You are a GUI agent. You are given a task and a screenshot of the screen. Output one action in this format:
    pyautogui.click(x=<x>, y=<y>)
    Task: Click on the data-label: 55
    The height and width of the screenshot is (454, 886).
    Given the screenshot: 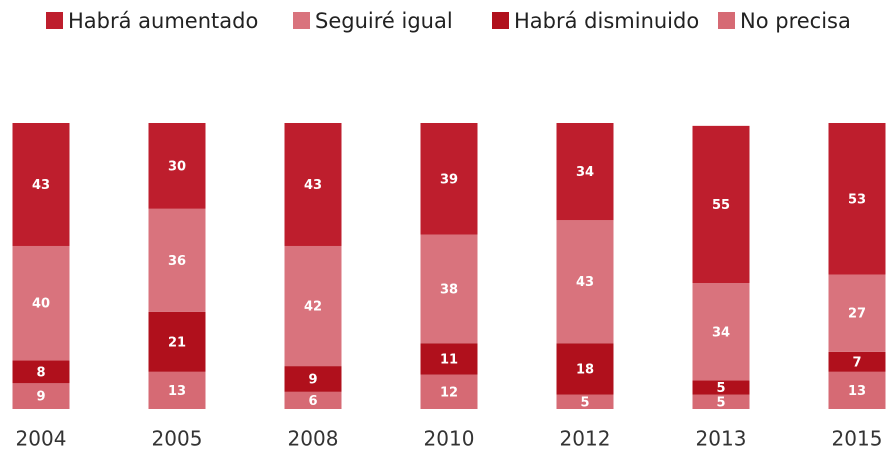 What is the action you would take?
    pyautogui.click(x=721, y=205)
    